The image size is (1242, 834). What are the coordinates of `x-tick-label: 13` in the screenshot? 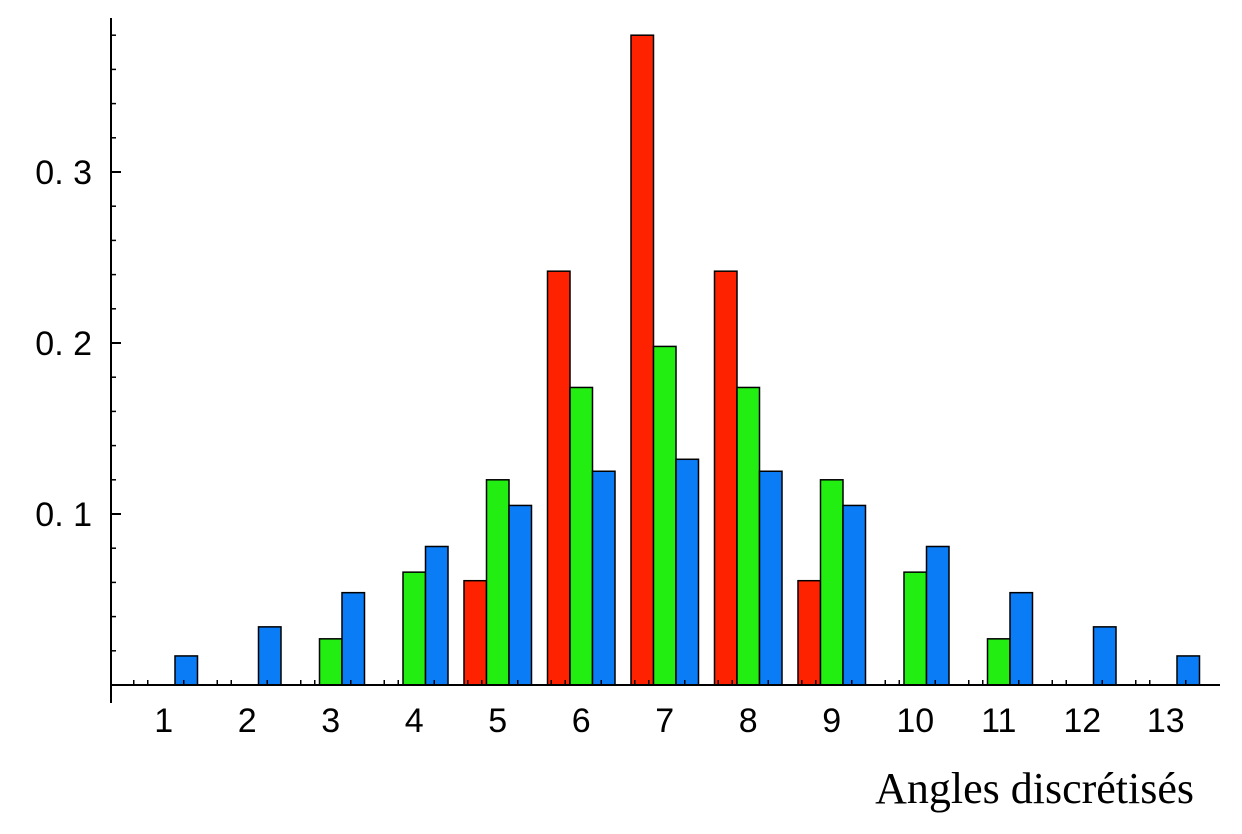 It's located at (1166, 721).